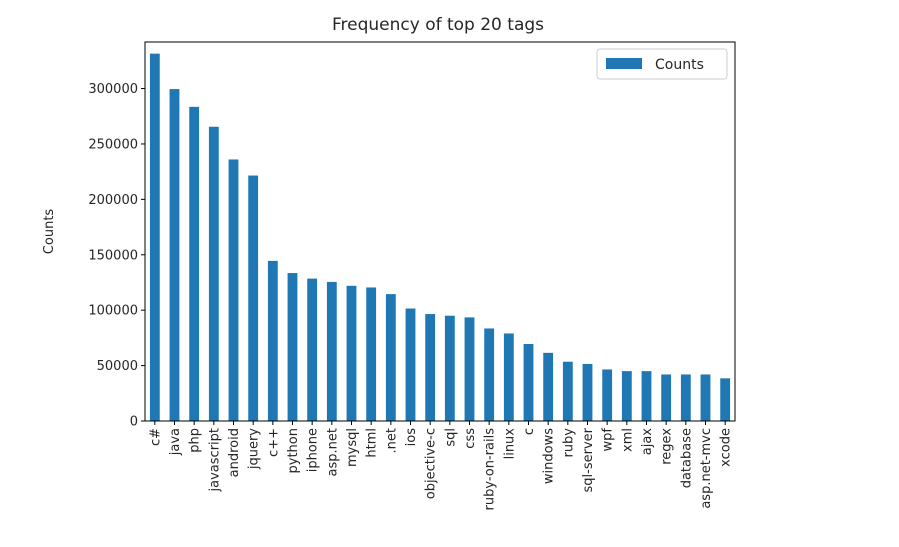 The height and width of the screenshot is (547, 899). What do you see at coordinates (647, 442) in the screenshot?
I see `x-tick-label: ajax` at bounding box center [647, 442].